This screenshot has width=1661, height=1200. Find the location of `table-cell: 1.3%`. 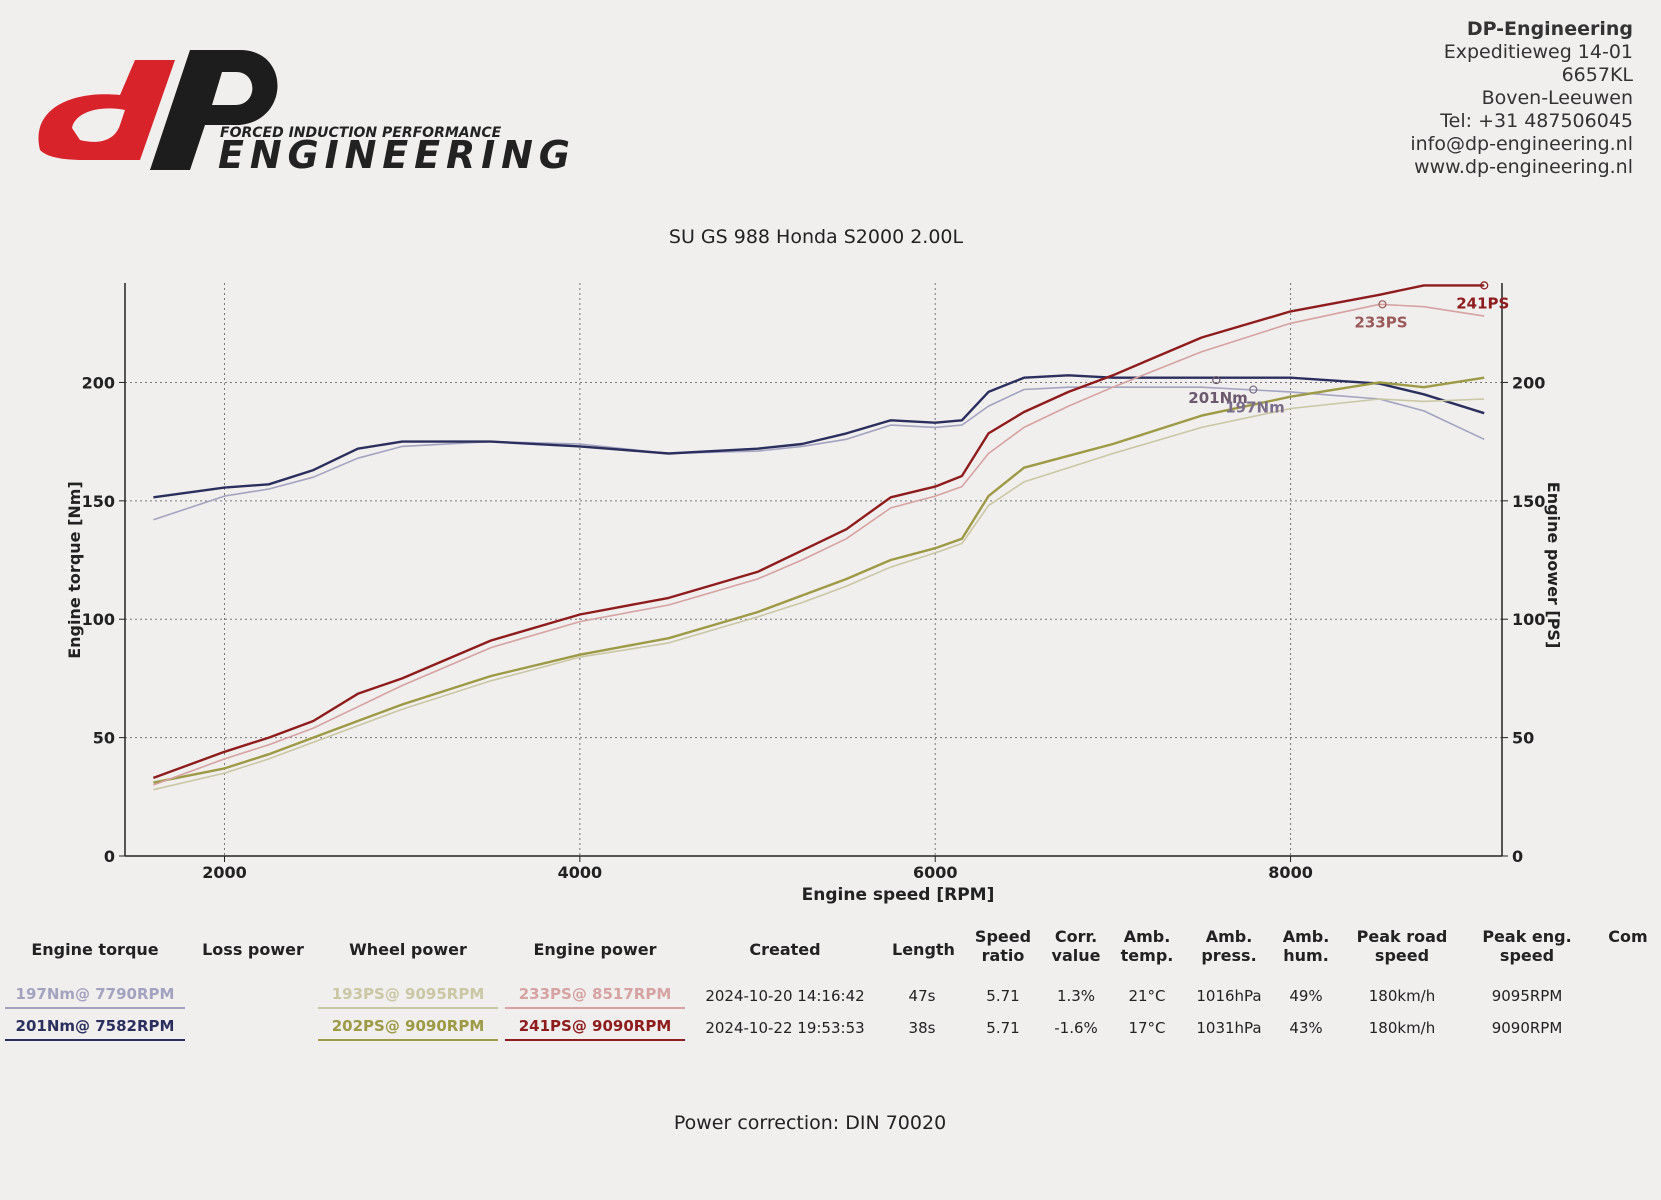

table-cell: 1.3% is located at coordinates (1076, 996).